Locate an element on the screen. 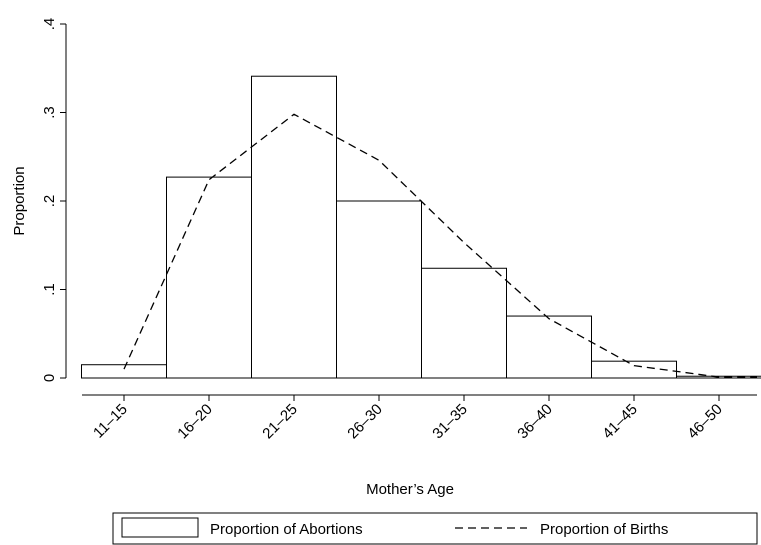 This screenshot has width=761, height=545. legend-box is located at coordinates (435, 528).